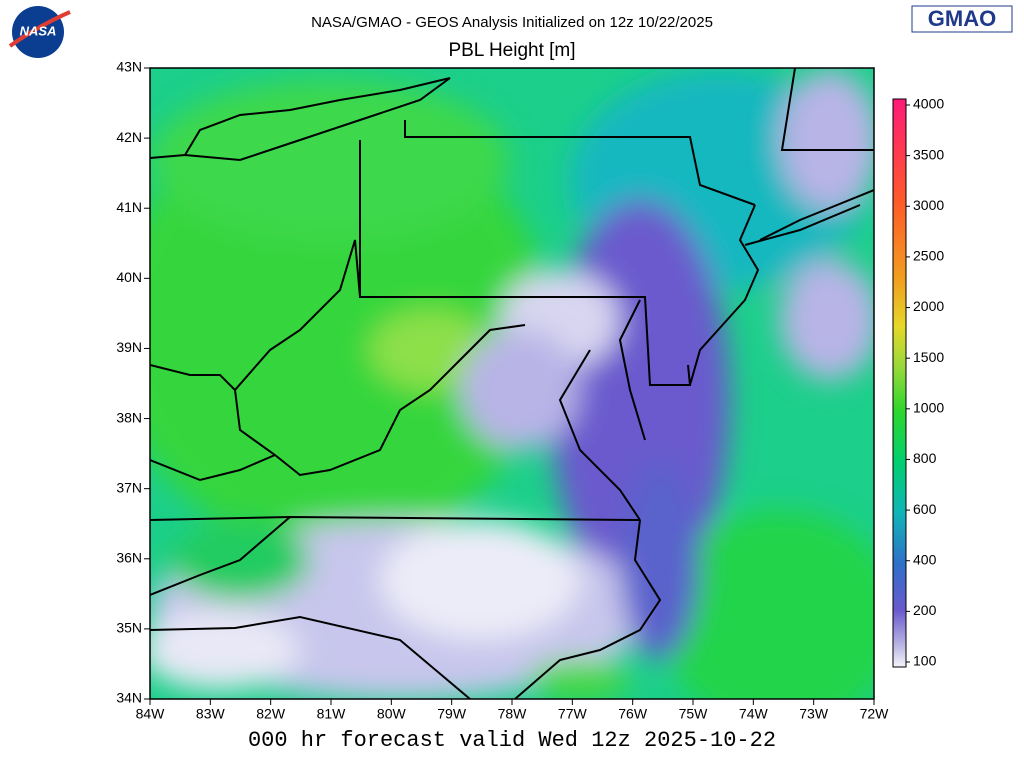  Describe the element at coordinates (129, 137) in the screenshot. I see `lat-label: 42N` at that location.